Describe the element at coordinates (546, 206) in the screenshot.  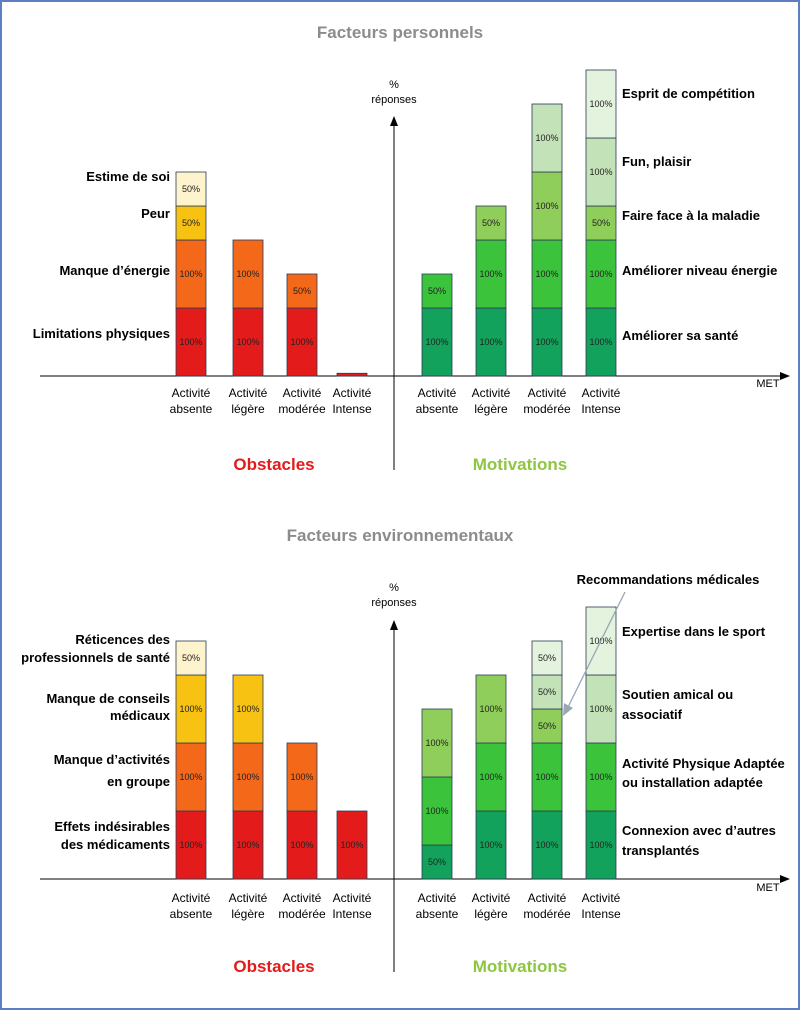
I see `panel1-motiv-label-faire-face-a-la-maladie-2: 100%` at that location.